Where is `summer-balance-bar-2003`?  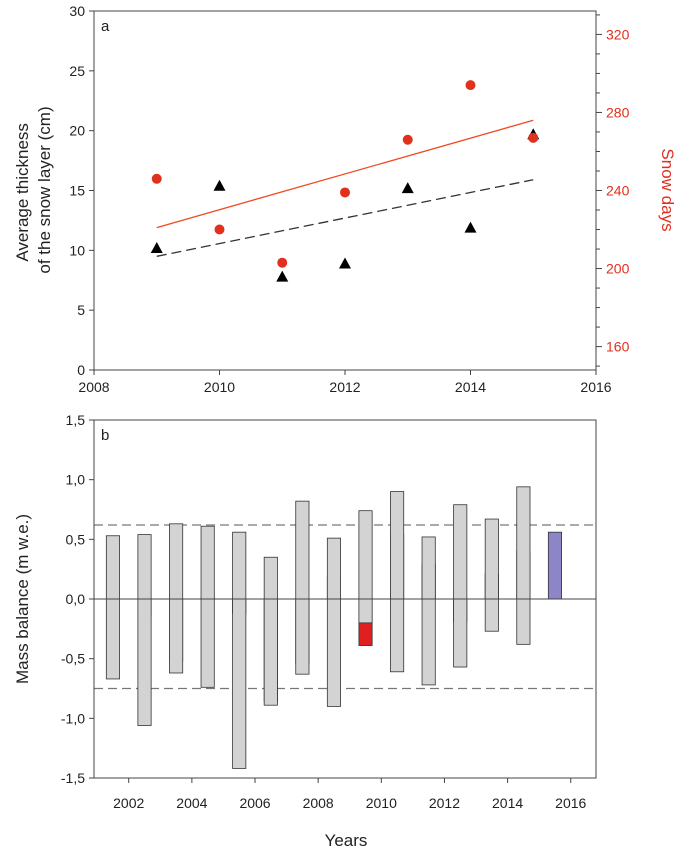 summer-balance-bar-2003 is located at coordinates (144, 662).